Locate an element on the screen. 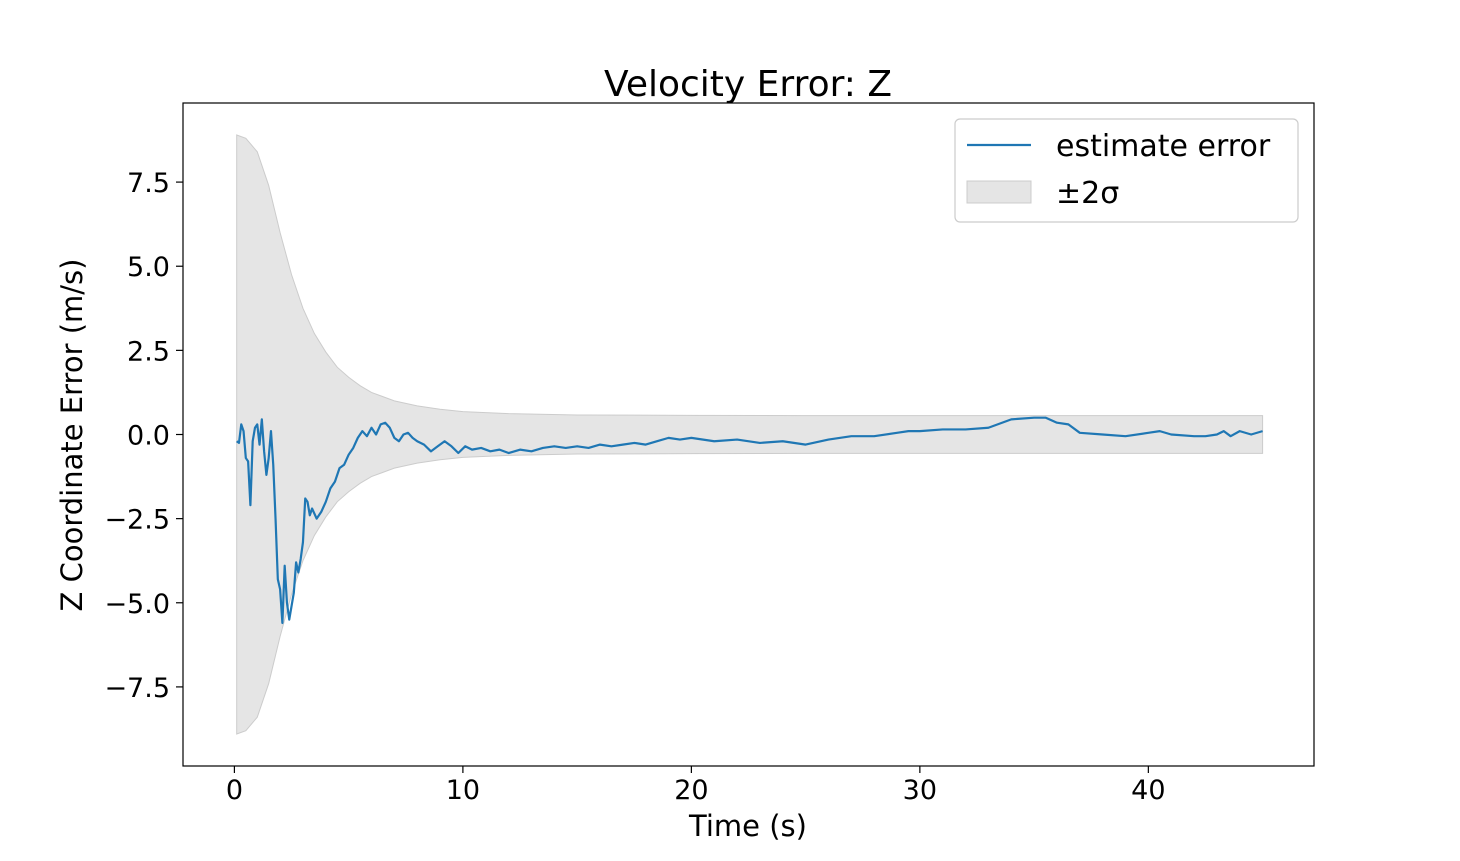  y-axis: −7.5 −5.0 −2.5 0.0 2.5 5.0 7.5 is located at coordinates (143, 436).